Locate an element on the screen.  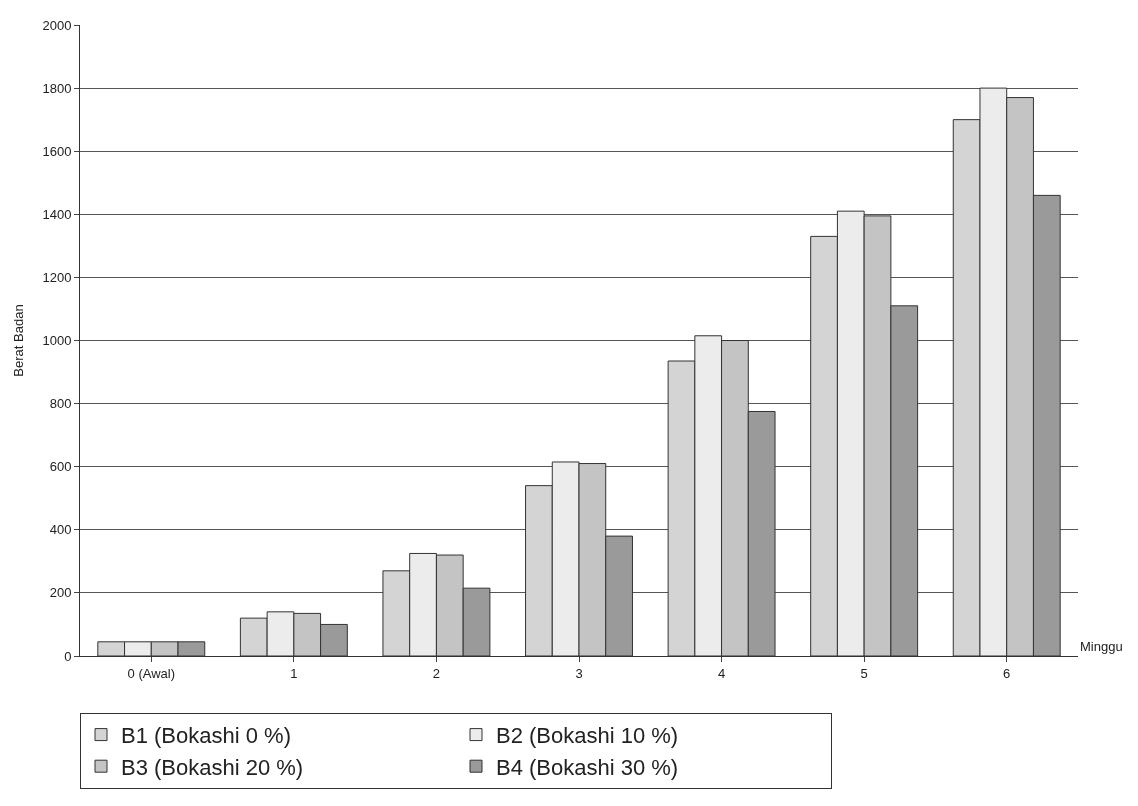
y-tick-label: 1200 is located at coordinates (57, 277).